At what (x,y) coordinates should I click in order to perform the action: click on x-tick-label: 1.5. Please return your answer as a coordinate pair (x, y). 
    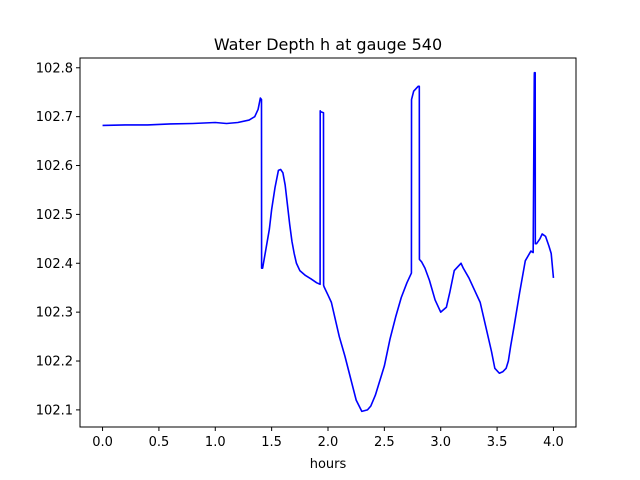
    Looking at the image, I should click on (271, 442).